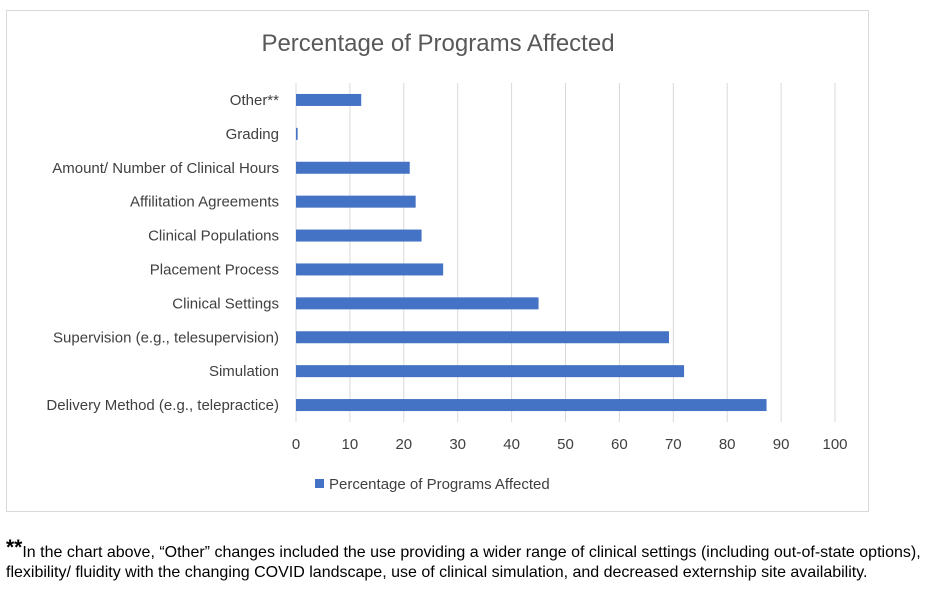 This screenshot has width=940, height=612. Describe the element at coordinates (781, 444) in the screenshot. I see `x-tick-label: 90` at that location.